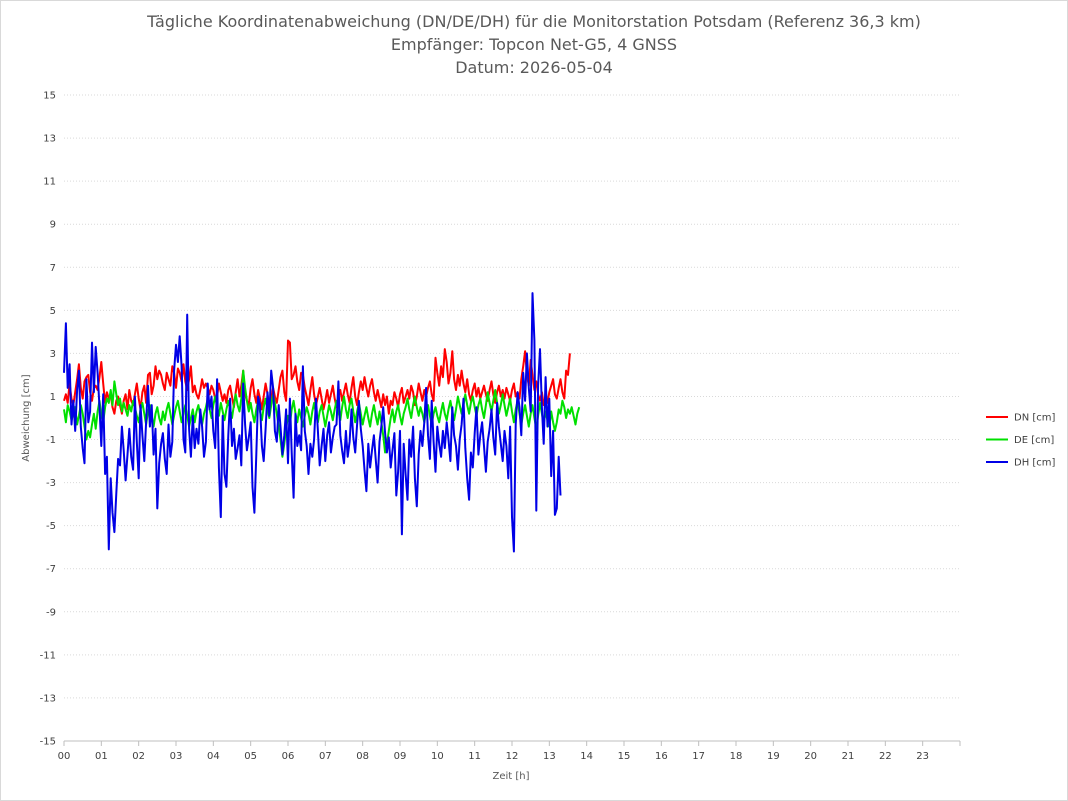  Describe the element at coordinates (176, 756) in the screenshot. I see `x-tick-label: 03` at that location.